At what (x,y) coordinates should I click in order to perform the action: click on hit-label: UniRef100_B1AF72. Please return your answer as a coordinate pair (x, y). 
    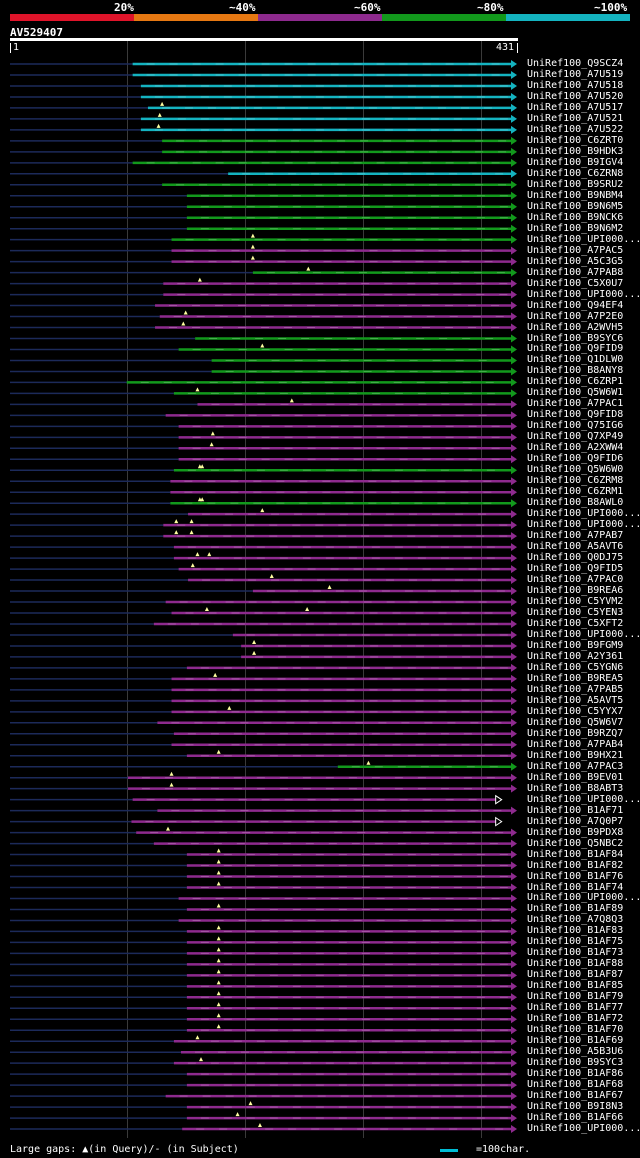
    Looking at the image, I should click on (575, 1019).